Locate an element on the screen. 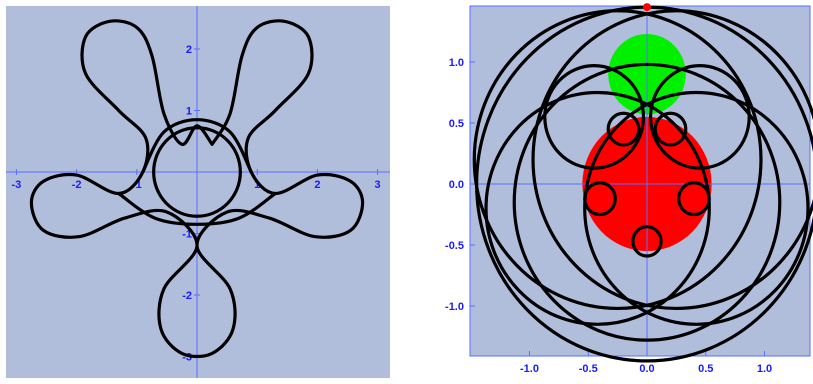 The height and width of the screenshot is (384, 813). x-tick-label: -0.5 is located at coordinates (588, 369).